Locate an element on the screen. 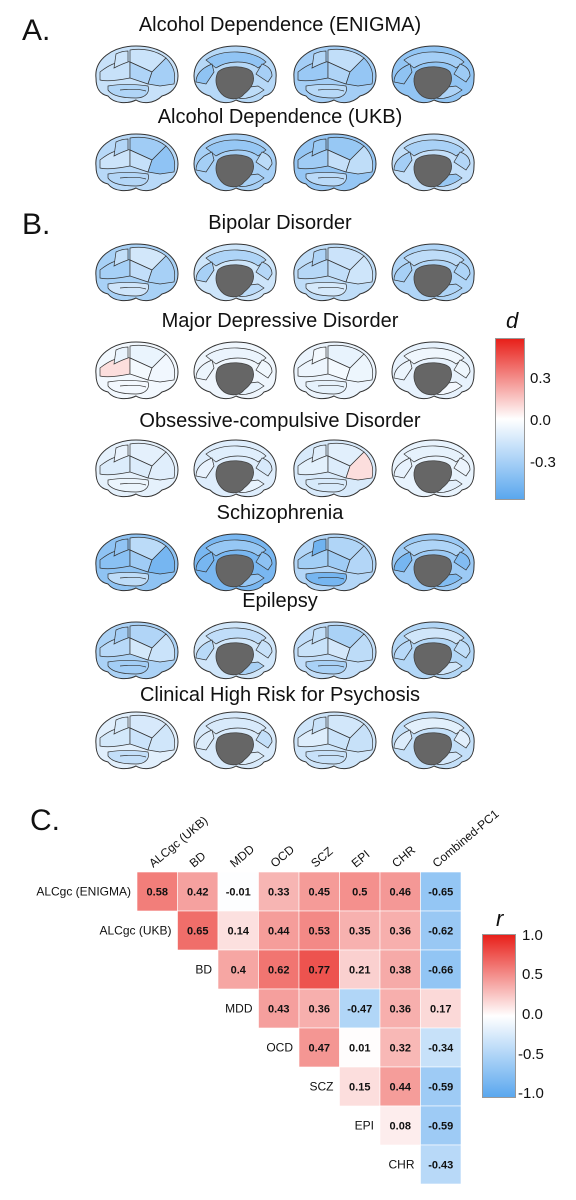 The image size is (576, 1200). heatmap-cell-label: -0.66 is located at coordinates (440, 971).